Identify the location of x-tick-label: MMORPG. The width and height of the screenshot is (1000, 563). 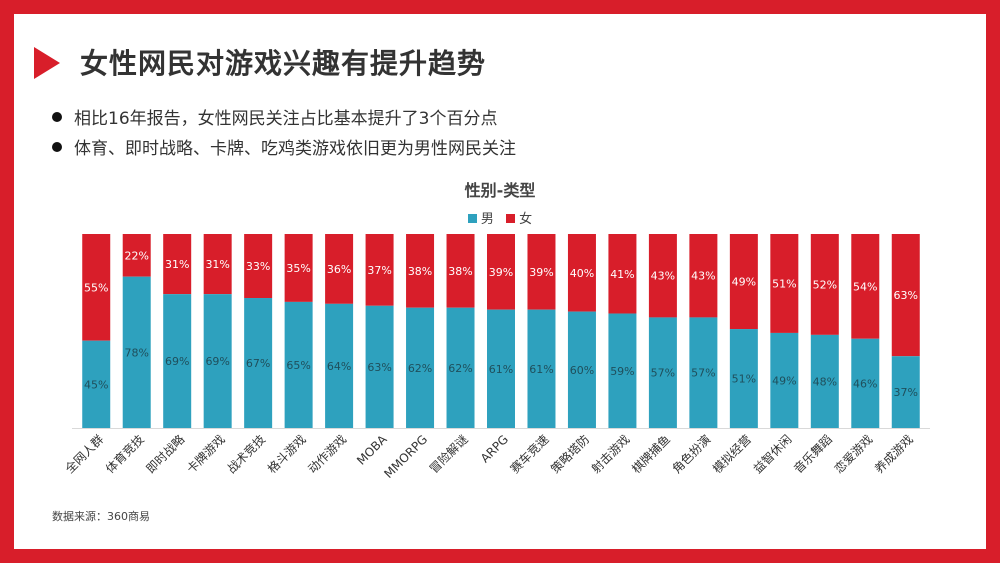
(405, 456).